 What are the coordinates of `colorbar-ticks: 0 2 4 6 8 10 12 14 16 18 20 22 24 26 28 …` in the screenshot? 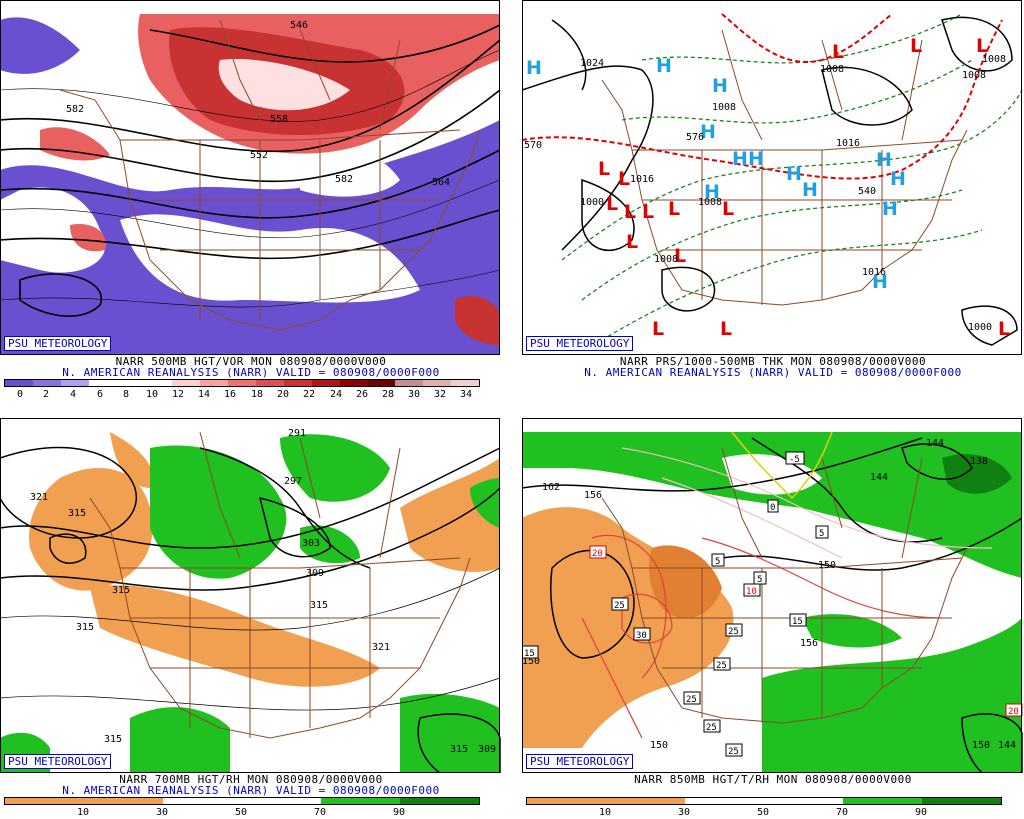 It's located at (242, 395).